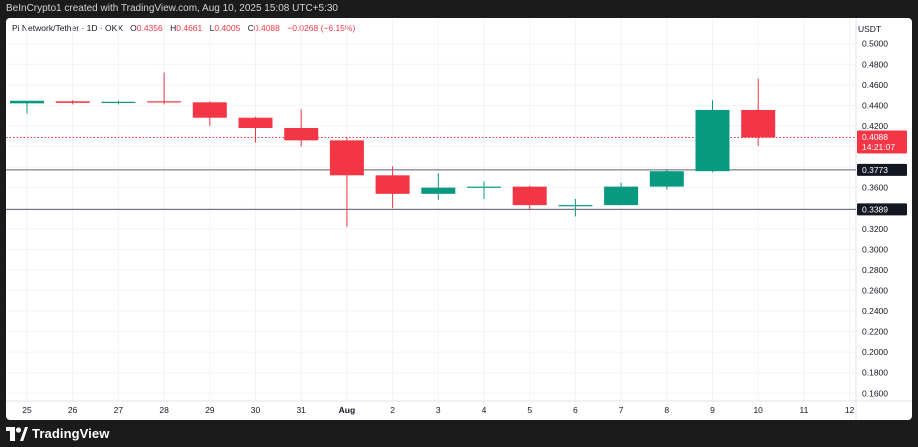 This screenshot has height=447, width=918. Describe the element at coordinates (301, 410) in the screenshot. I see `x-tick-label: 31` at that location.